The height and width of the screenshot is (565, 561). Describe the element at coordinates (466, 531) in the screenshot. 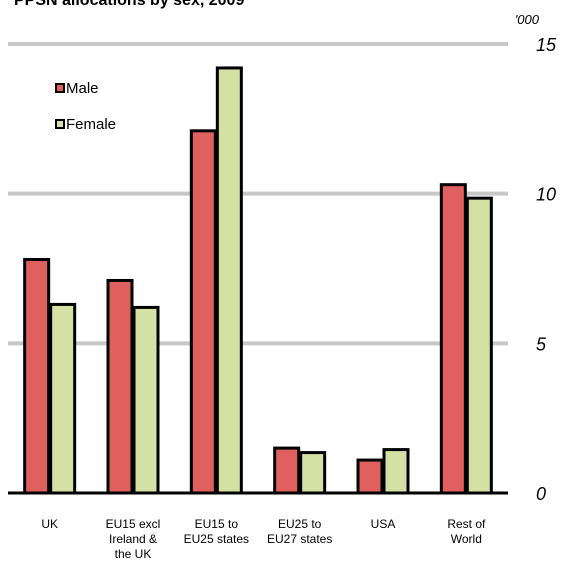

I see `category-label: Rest of World` at that location.